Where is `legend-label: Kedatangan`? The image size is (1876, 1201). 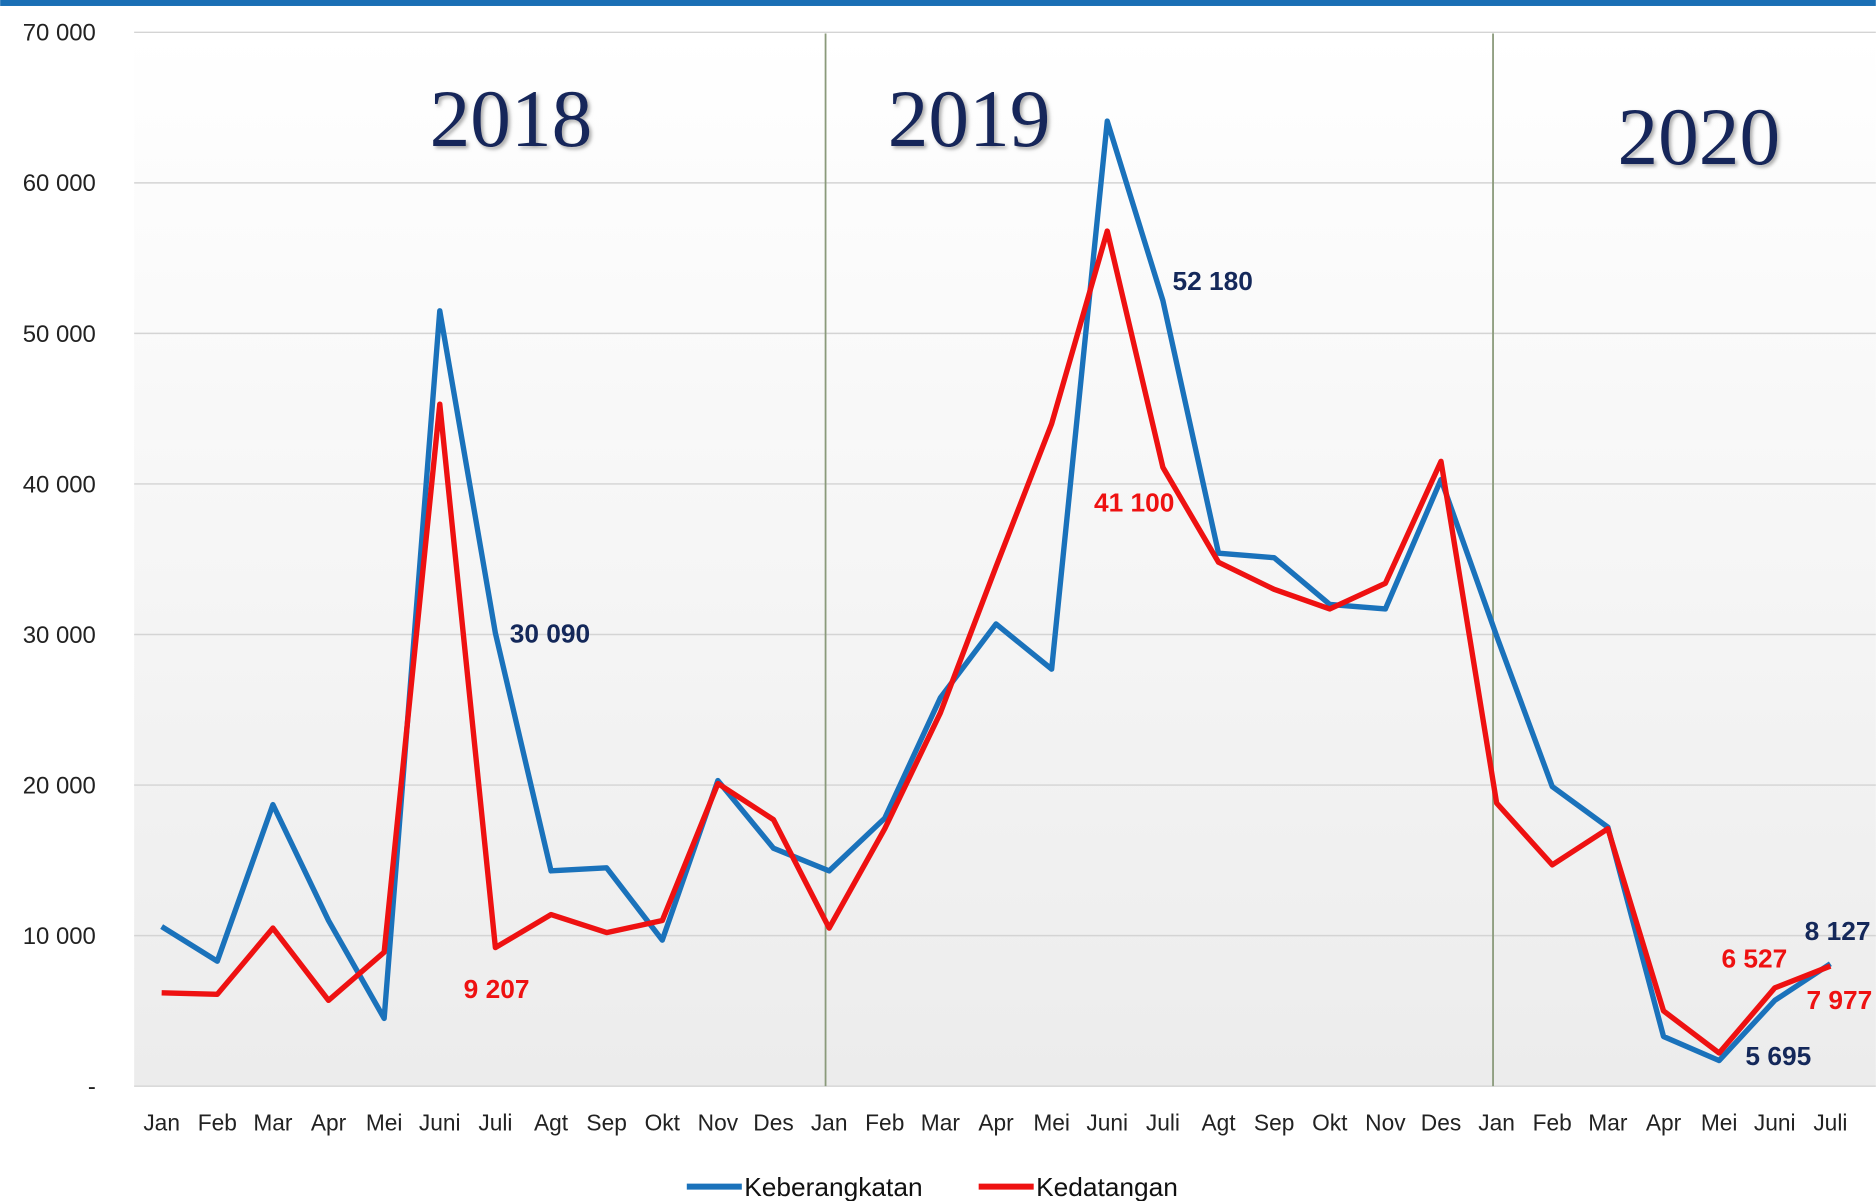
legend-label: Kedatangan is located at coordinates (1107, 1186).